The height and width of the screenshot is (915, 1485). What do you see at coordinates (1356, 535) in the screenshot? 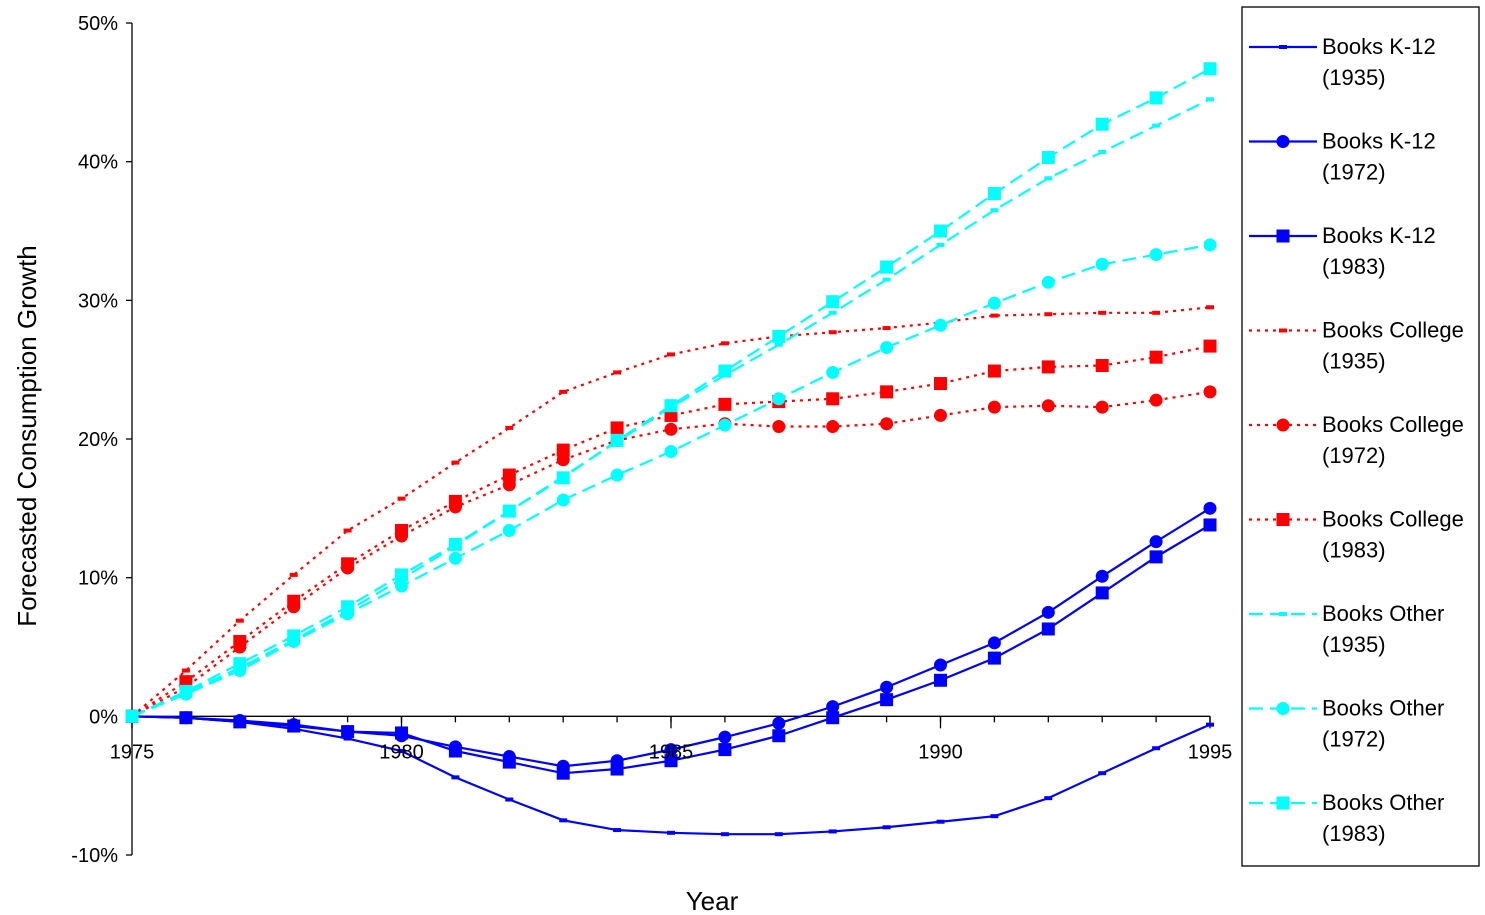
I see `legend-item: Books College (1983)` at bounding box center [1356, 535].